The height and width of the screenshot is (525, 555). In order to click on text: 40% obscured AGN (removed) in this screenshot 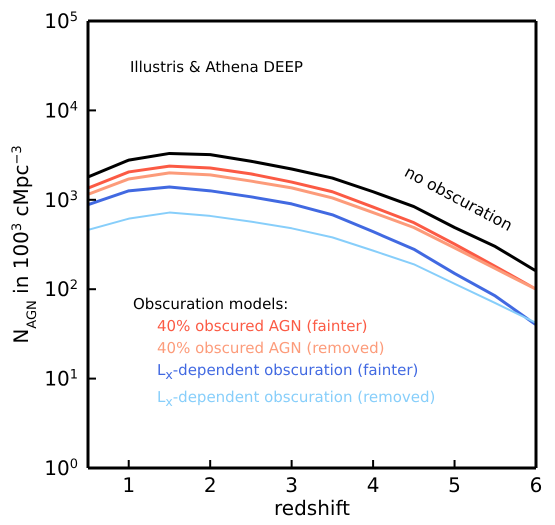, I will do `click(271, 348)`.